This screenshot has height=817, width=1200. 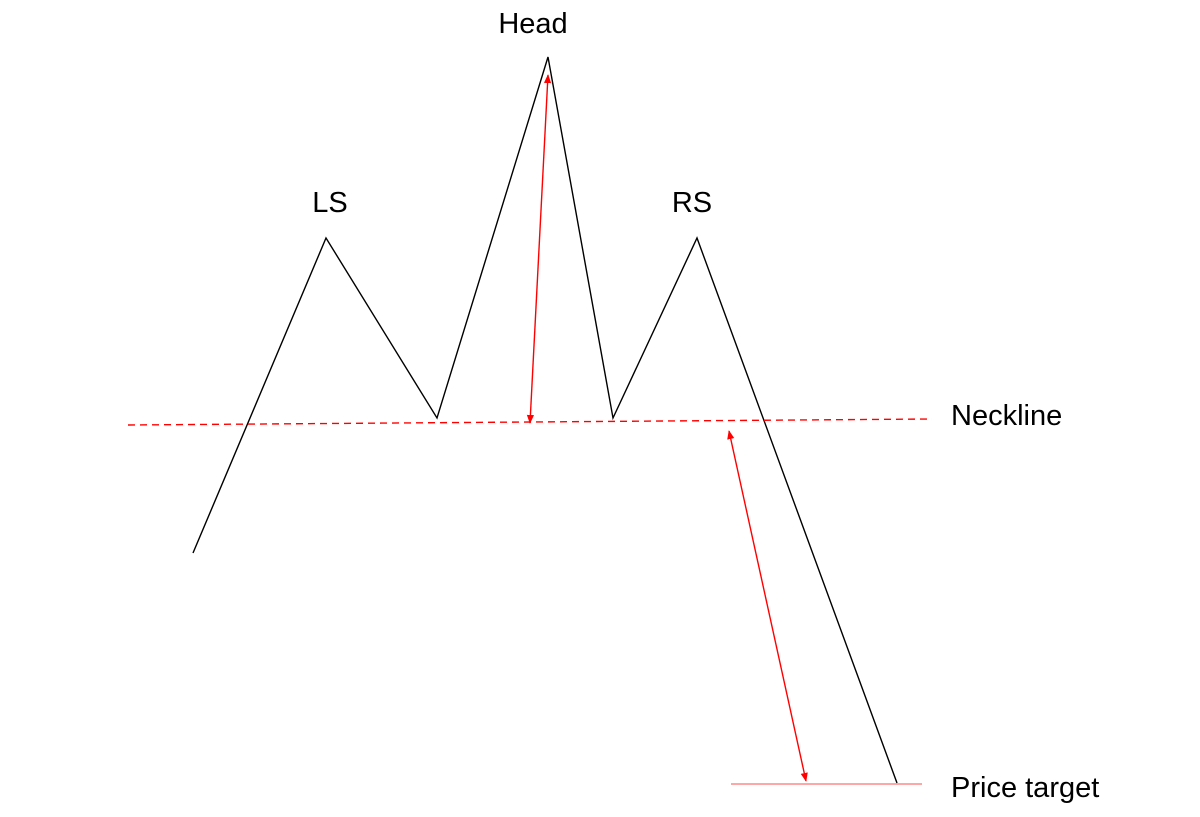 I want to click on right-shoulder-label: RS, so click(x=692, y=203).